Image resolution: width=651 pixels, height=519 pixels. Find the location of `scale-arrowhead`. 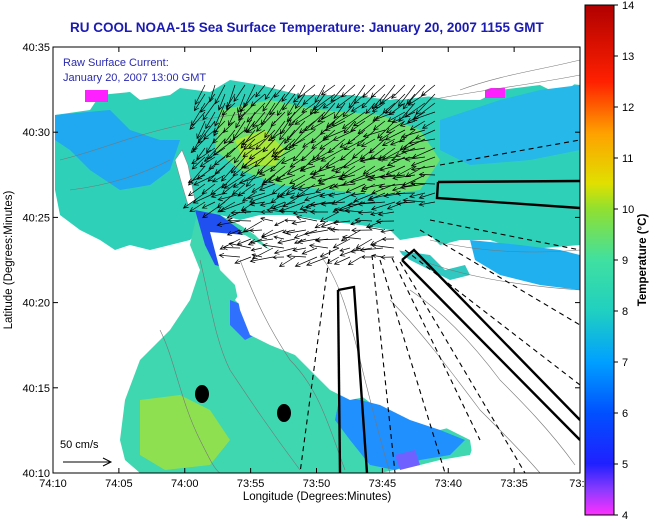

scale-arrowhead is located at coordinates (107, 462).